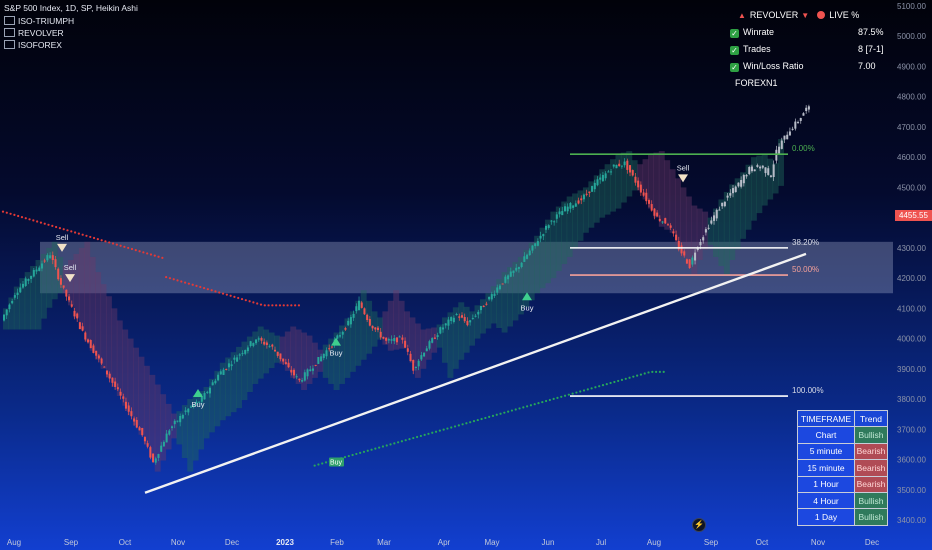 This screenshot has height=550, width=932. I want to click on sell-arrow-icon, so click(62, 247).